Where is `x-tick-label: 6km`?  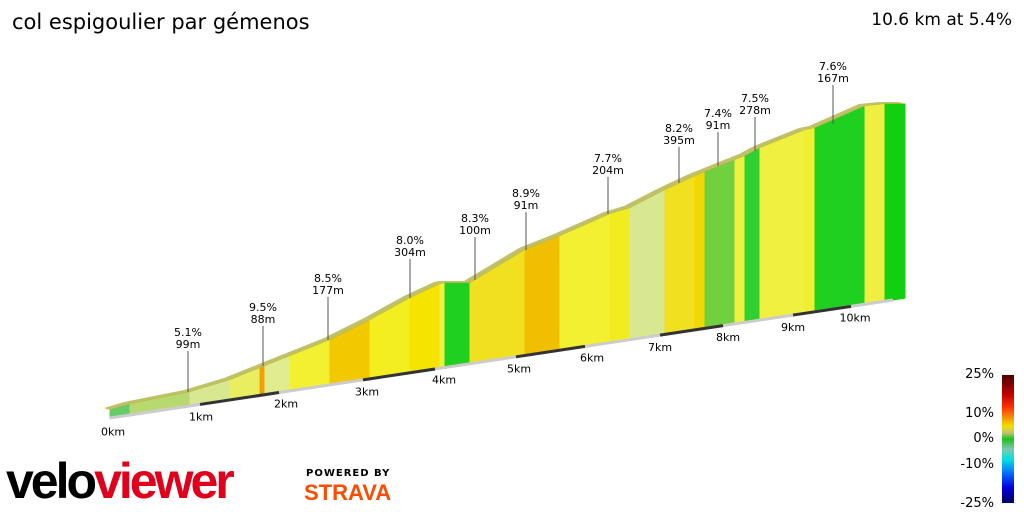 x-tick-label: 6km is located at coordinates (592, 357).